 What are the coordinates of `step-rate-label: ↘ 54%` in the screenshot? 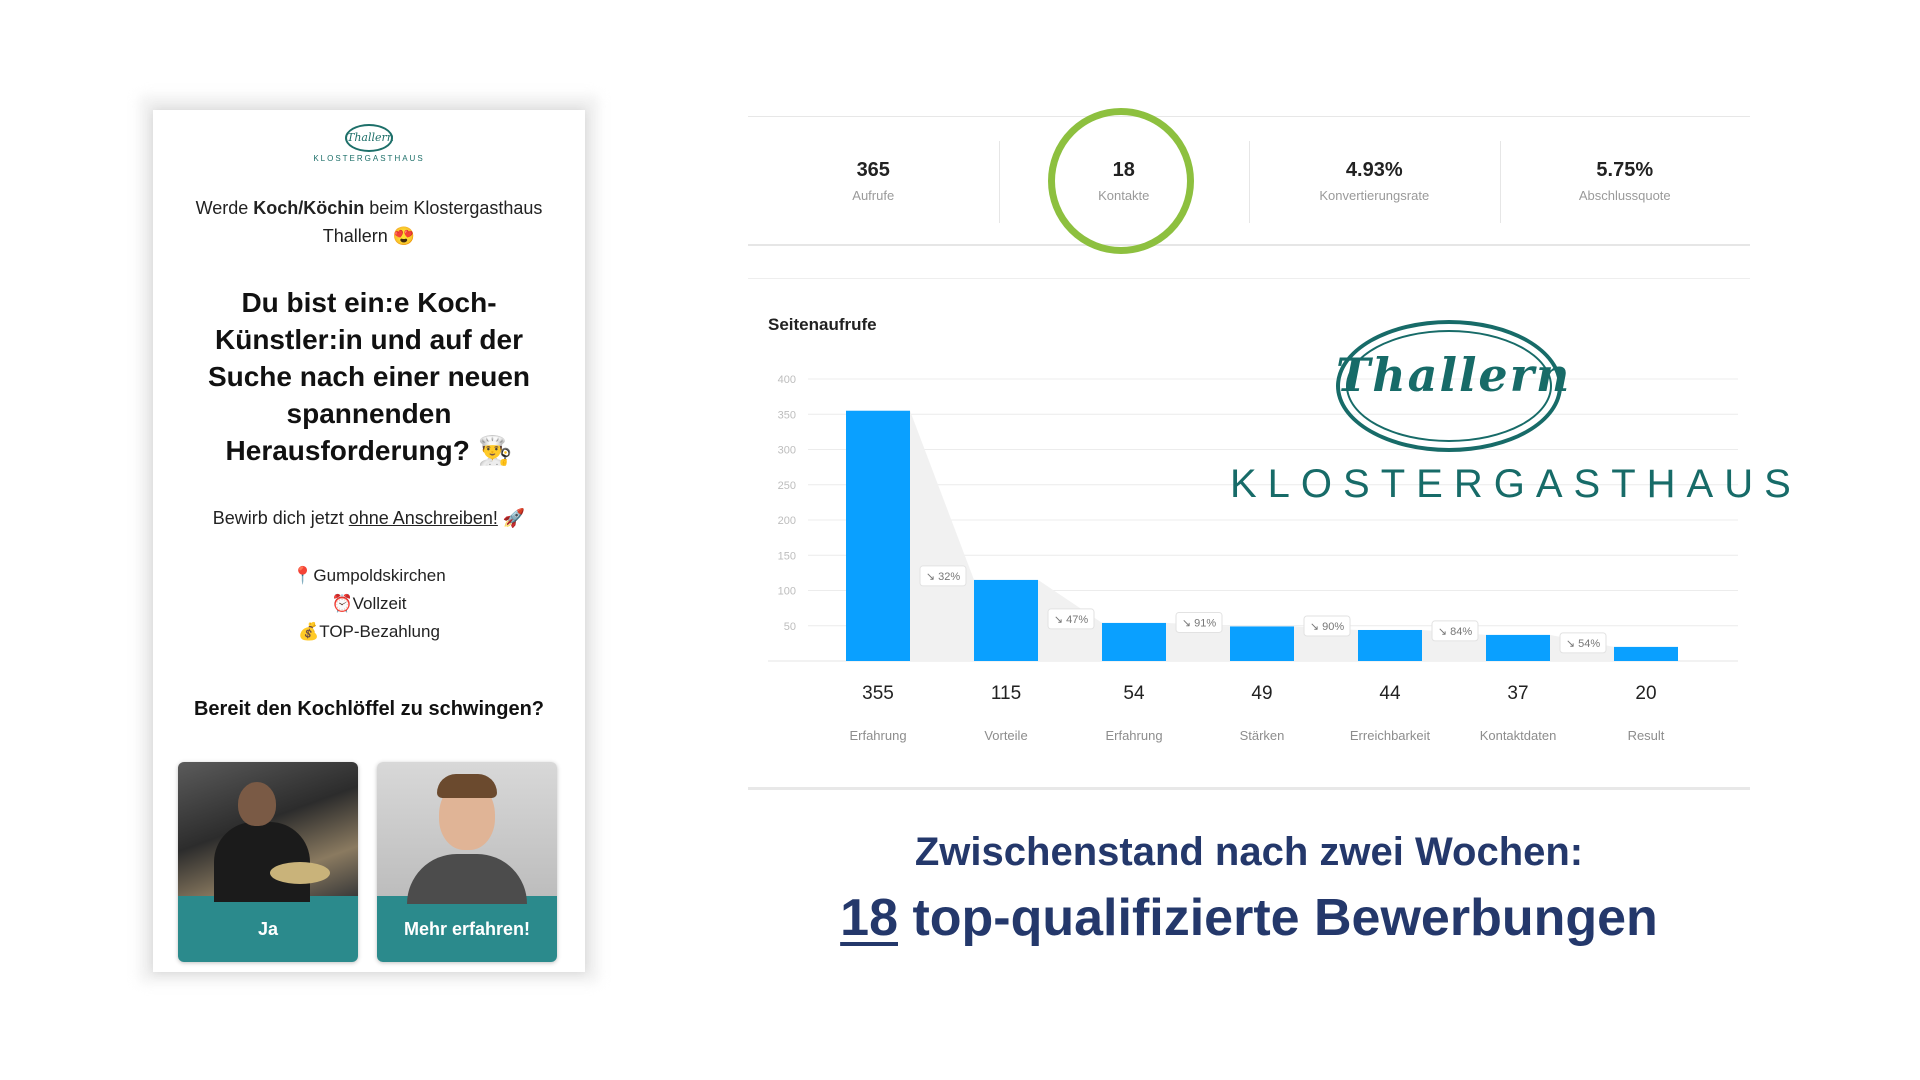 It's located at (1583, 644).